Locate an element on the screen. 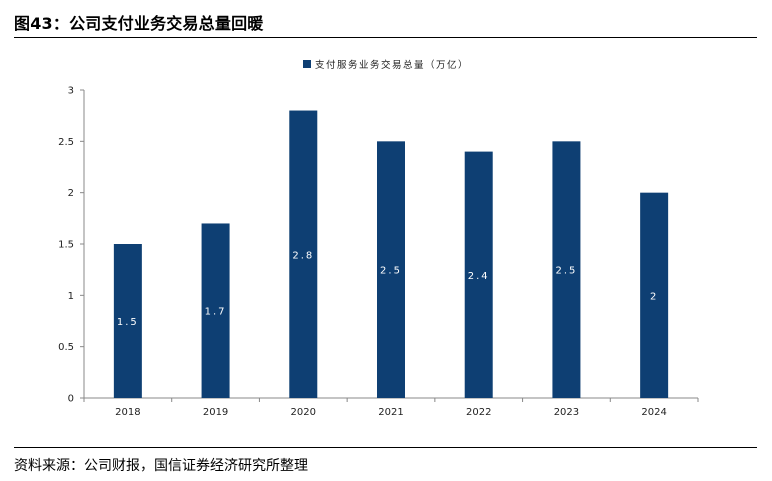  y-tick-label: 3 is located at coordinates (71, 91).